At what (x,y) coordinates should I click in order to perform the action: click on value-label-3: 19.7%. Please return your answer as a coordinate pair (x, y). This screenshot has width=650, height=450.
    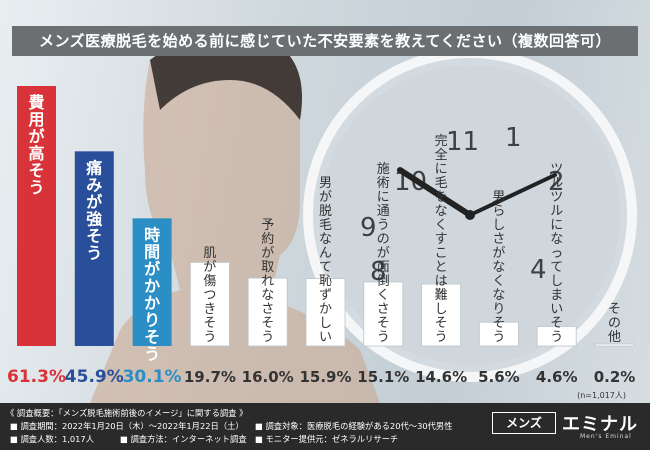
    Looking at the image, I should click on (210, 377).